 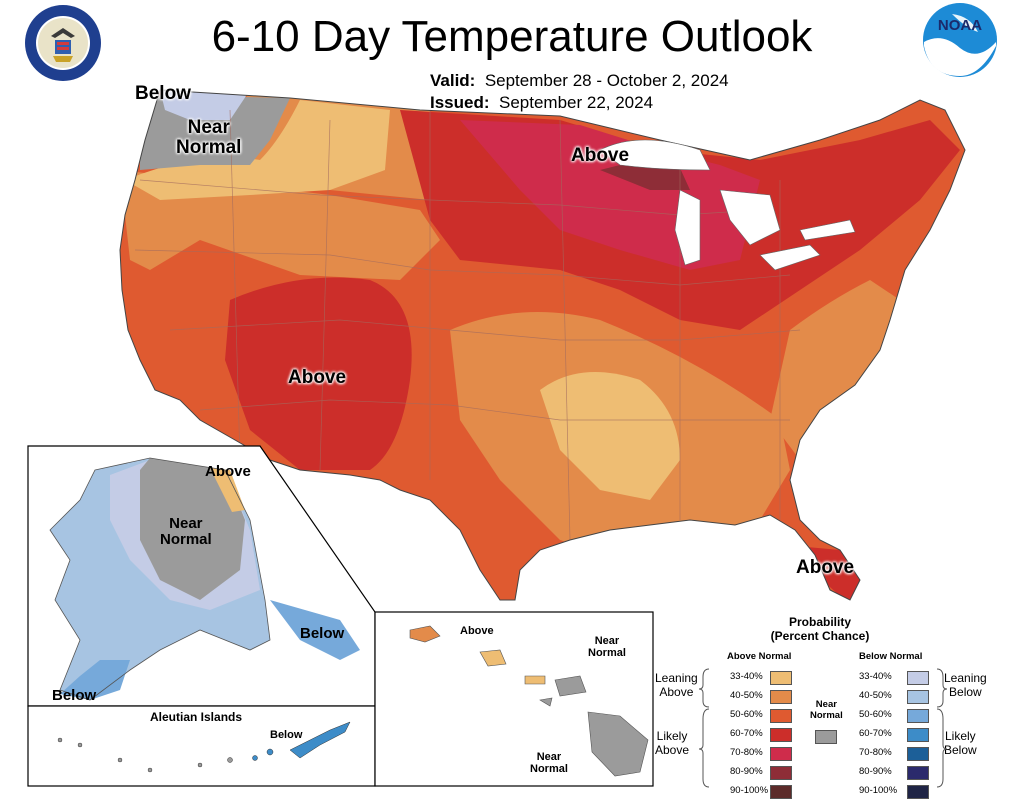 I want to click on legend-title: Probability (Percent Chance), so click(x=820, y=629).